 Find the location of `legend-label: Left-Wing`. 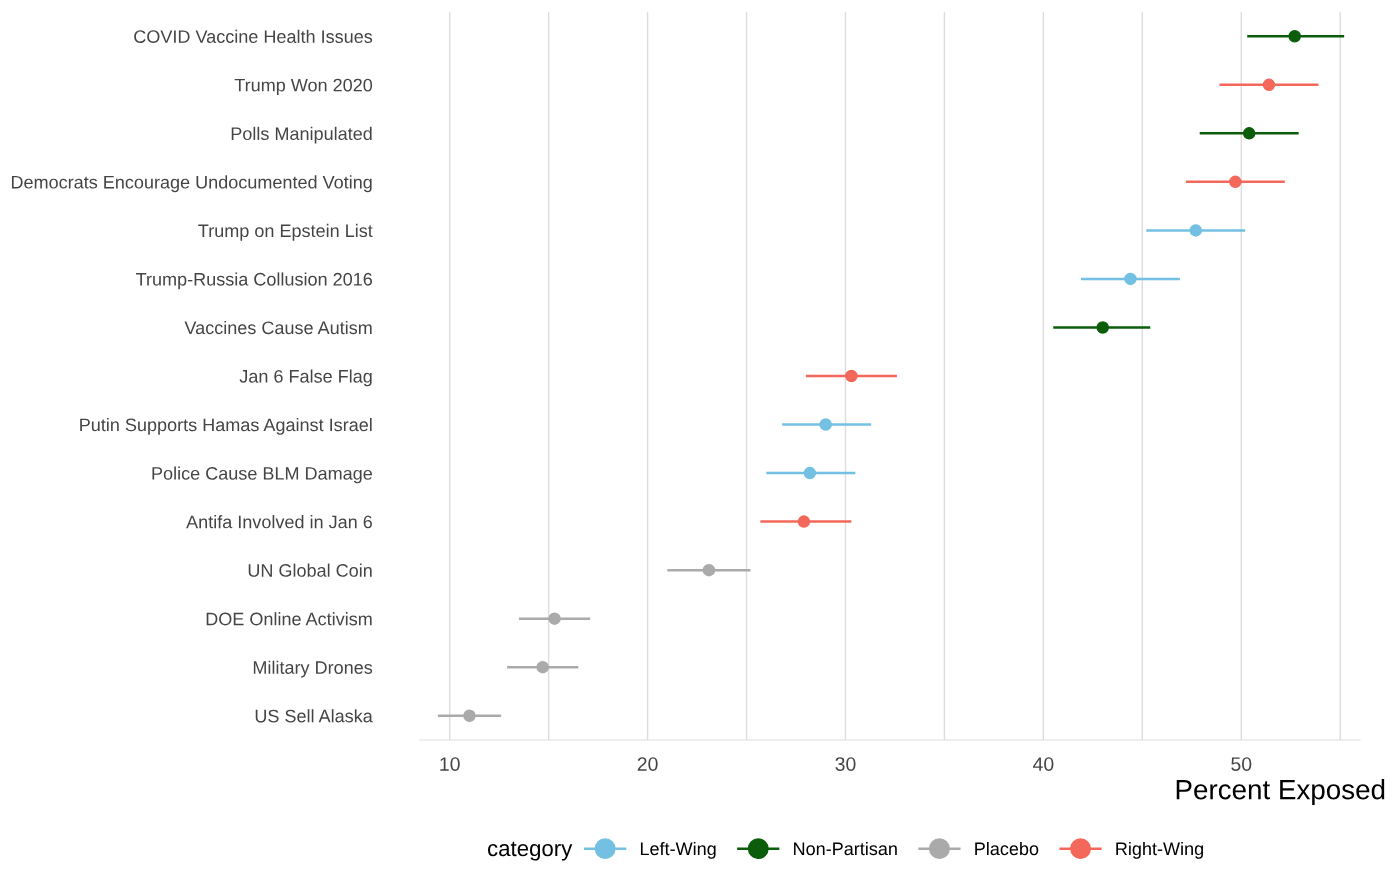

legend-label: Left-Wing is located at coordinates (678, 850).